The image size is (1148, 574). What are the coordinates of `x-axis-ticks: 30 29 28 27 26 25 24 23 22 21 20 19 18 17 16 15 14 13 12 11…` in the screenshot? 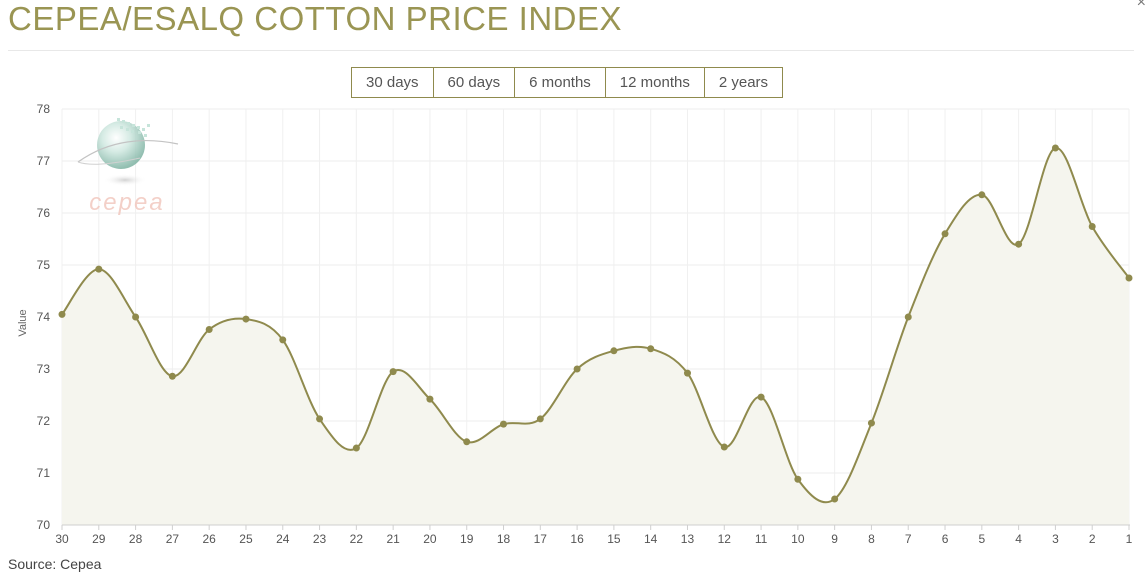 It's located at (594, 535).